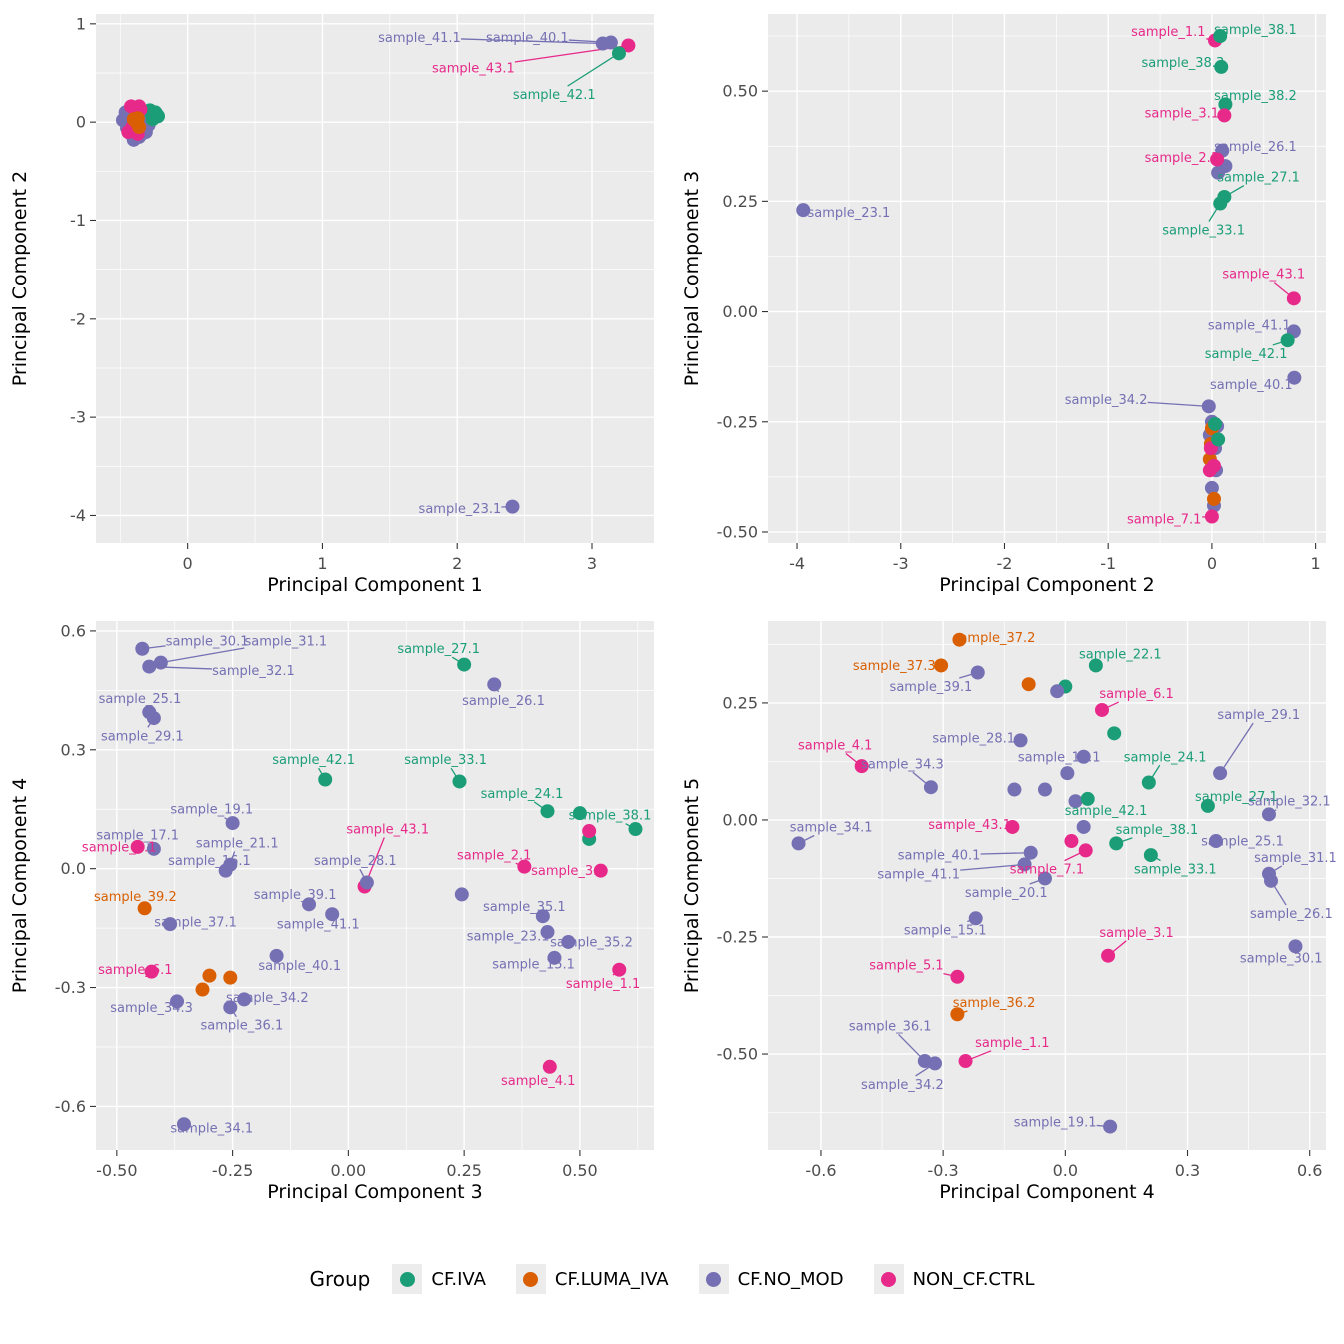  I want to click on x-tick-label: 0.50, so click(580, 1170).